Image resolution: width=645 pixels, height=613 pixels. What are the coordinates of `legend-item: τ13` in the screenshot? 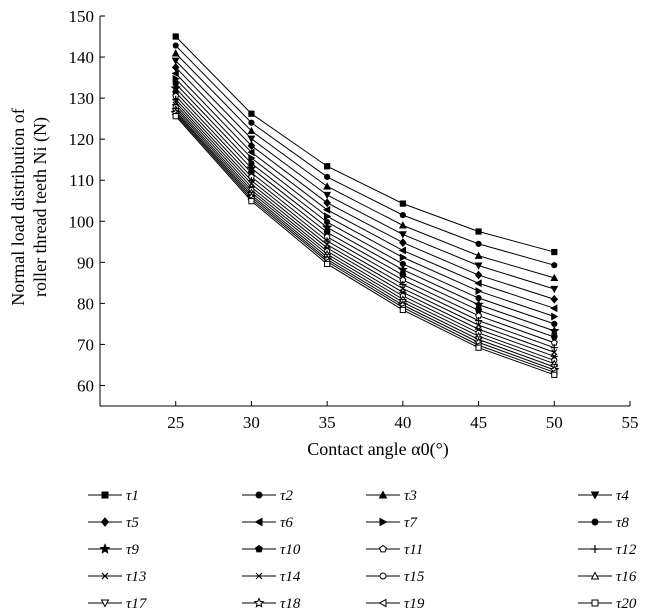 It's located at (117, 577).